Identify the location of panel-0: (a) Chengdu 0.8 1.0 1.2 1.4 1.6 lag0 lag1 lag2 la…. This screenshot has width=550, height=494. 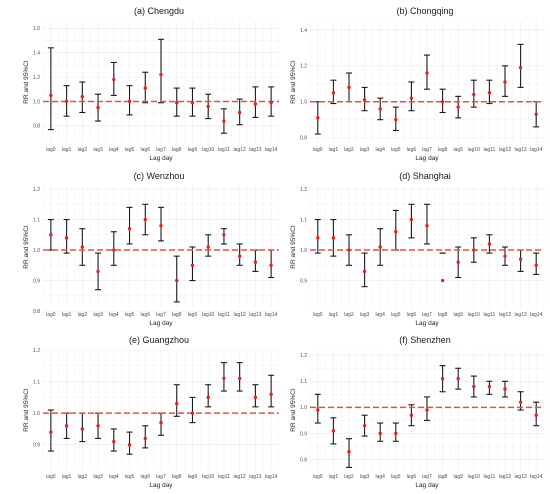
(151, 84).